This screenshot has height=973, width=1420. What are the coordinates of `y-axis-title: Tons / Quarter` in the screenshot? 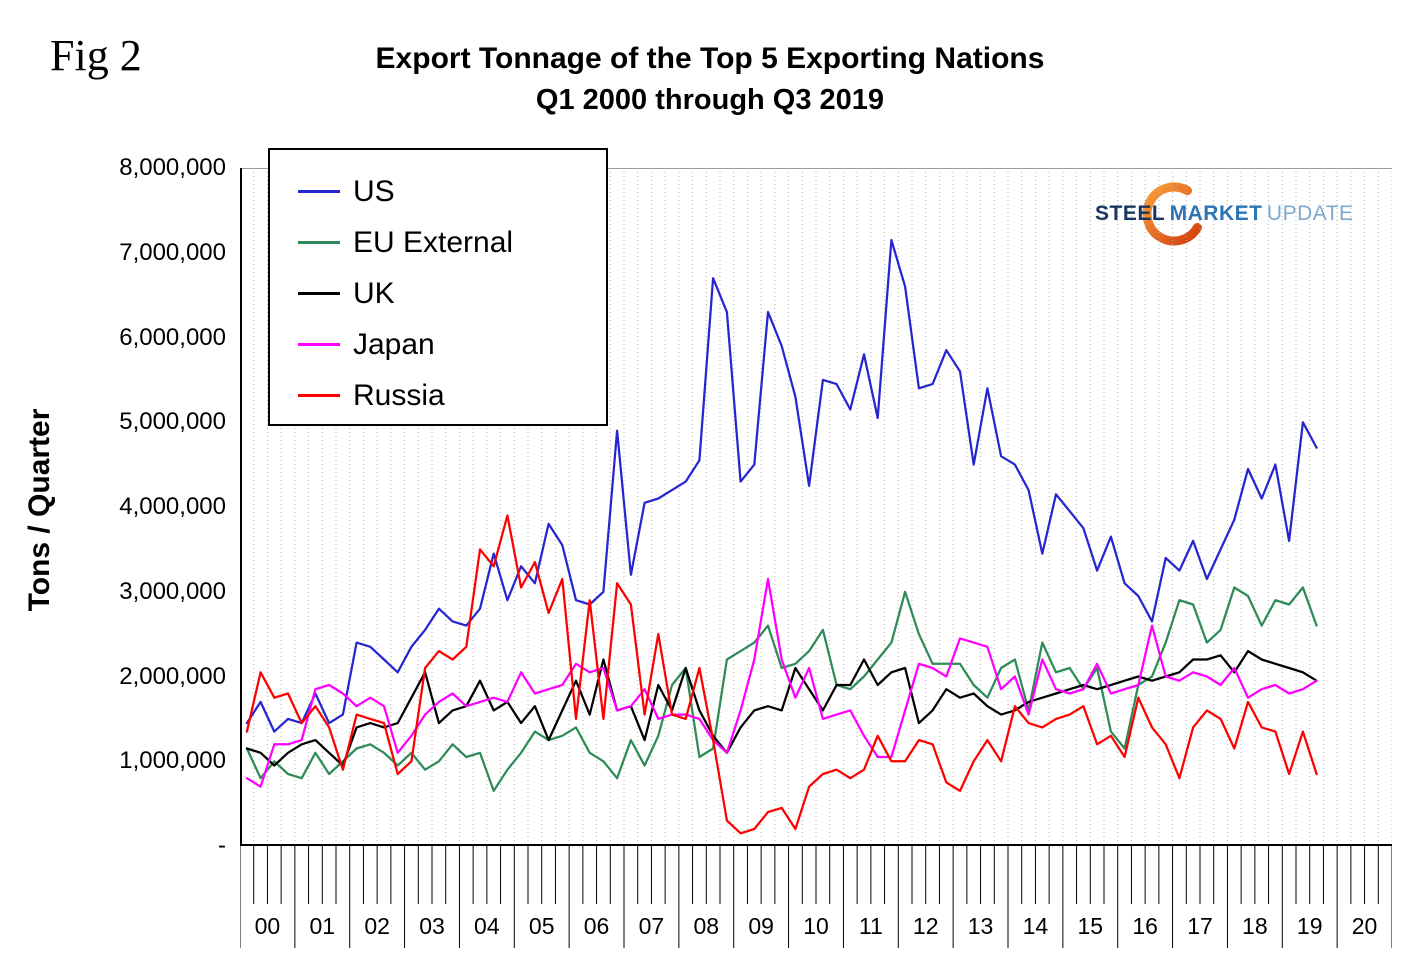 It's located at (39, 510).